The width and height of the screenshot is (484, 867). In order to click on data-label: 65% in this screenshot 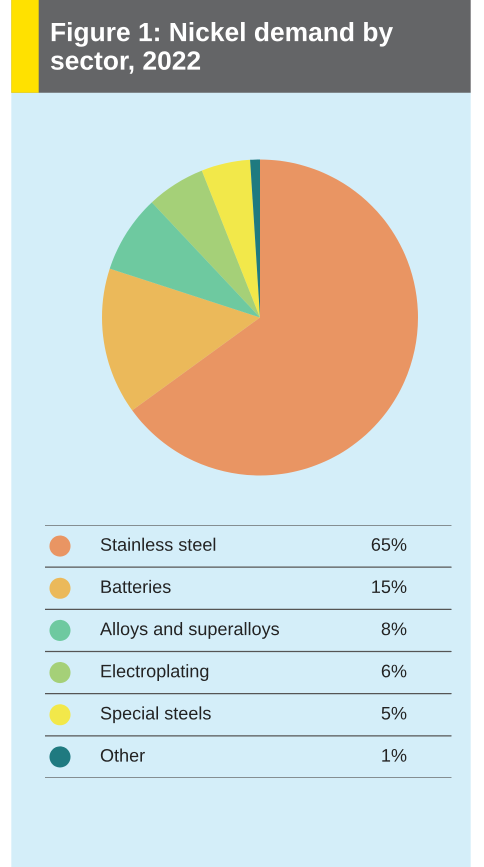, I will do `click(389, 544)`.